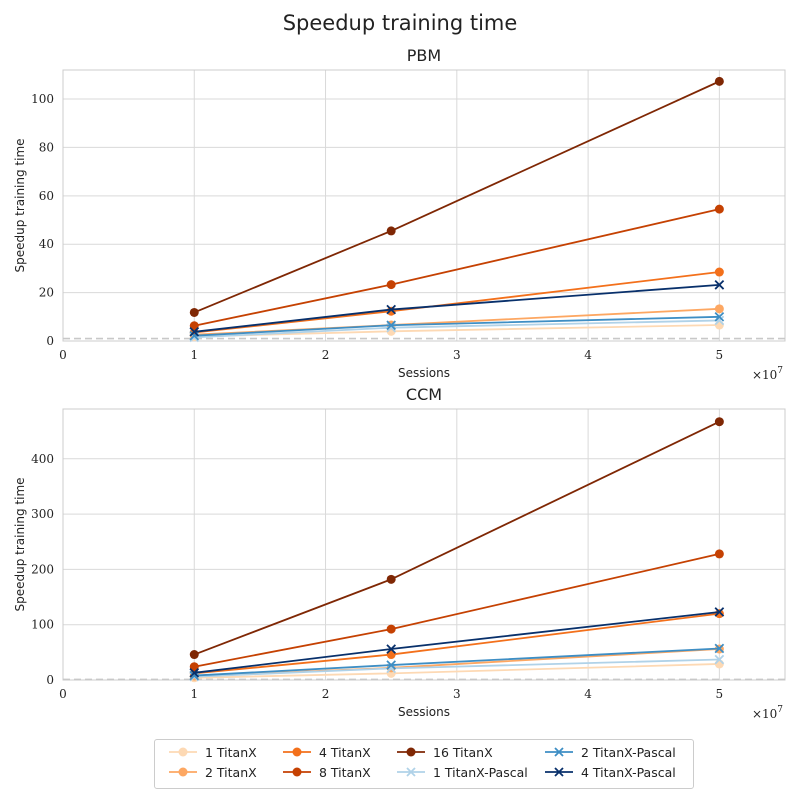 This screenshot has width=800, height=800. I want to click on legend-label: 1 TitanX, so click(231, 752).